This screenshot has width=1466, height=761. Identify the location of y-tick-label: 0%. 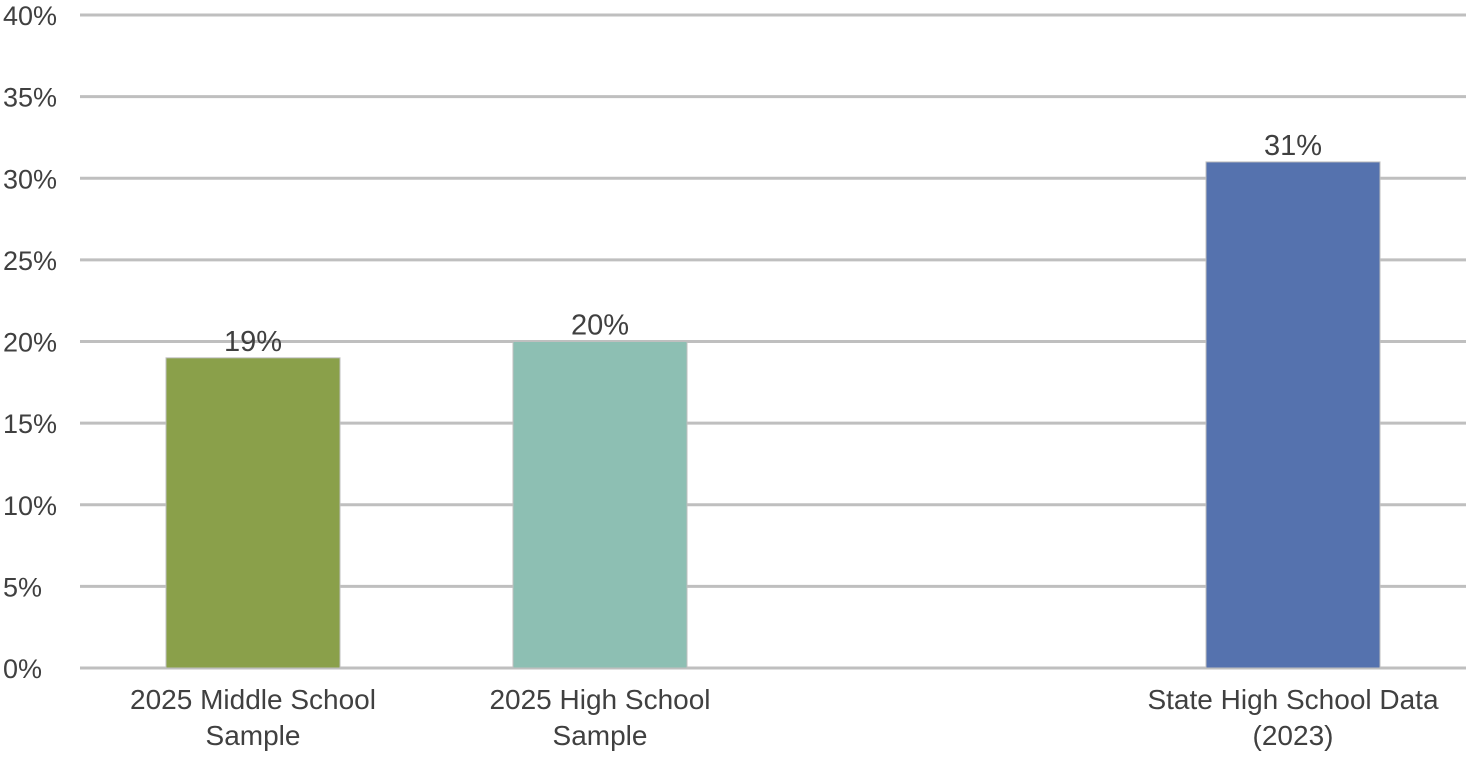
(22, 669).